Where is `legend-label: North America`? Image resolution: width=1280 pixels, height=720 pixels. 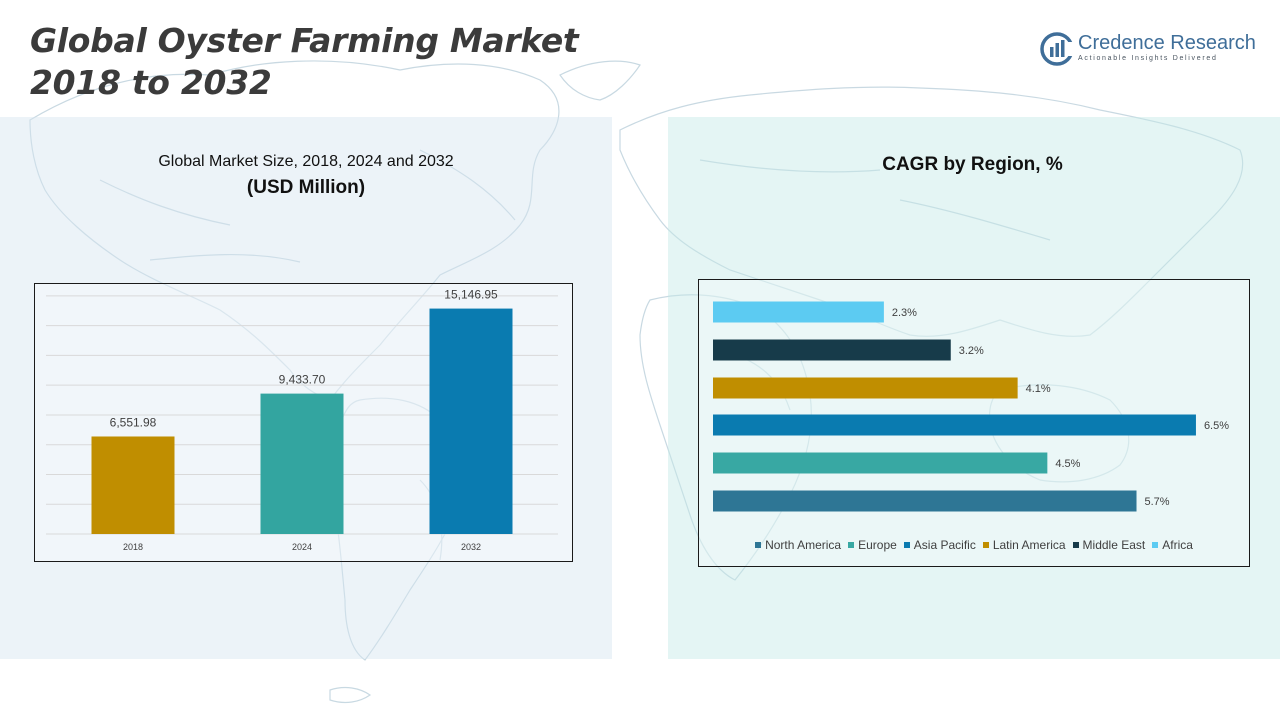
legend-label: North America is located at coordinates (803, 545).